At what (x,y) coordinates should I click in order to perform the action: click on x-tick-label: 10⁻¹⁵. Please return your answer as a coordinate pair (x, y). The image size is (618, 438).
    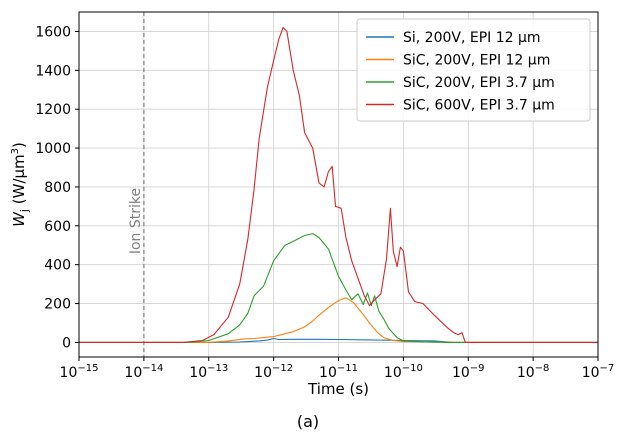
    Looking at the image, I should click on (79, 372).